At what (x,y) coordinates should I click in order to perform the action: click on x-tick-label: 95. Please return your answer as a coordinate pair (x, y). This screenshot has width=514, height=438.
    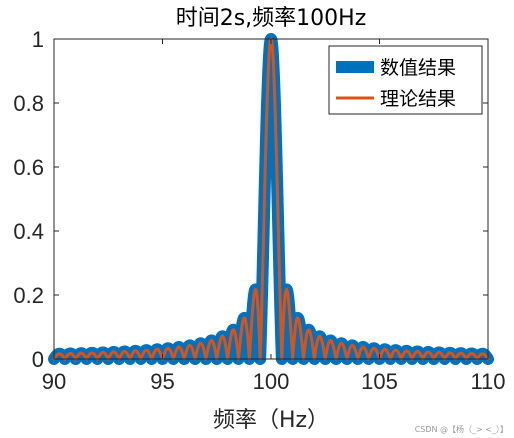
    Looking at the image, I should click on (162, 381).